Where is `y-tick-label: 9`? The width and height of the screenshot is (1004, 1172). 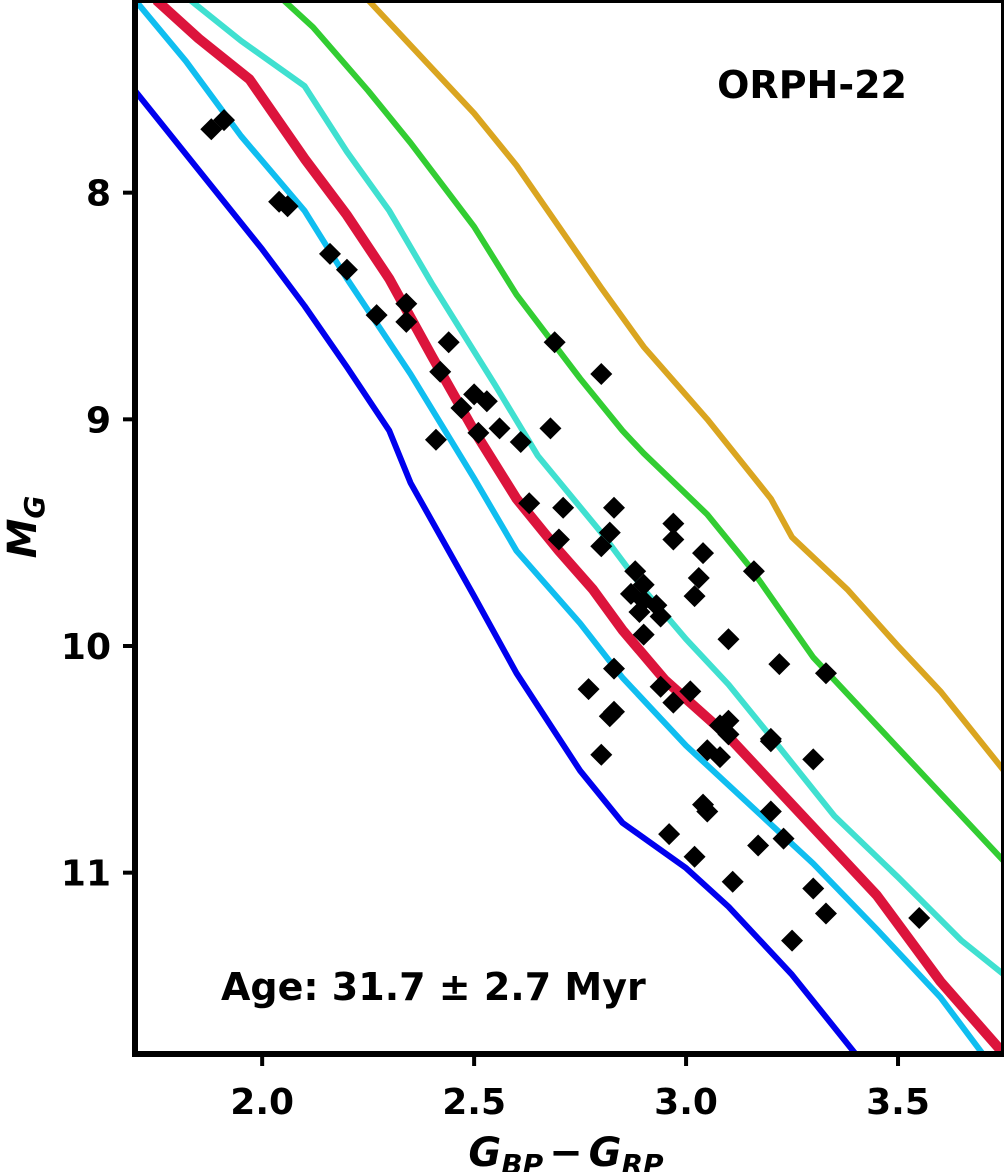 y-tick-label: 9 is located at coordinates (98, 420).